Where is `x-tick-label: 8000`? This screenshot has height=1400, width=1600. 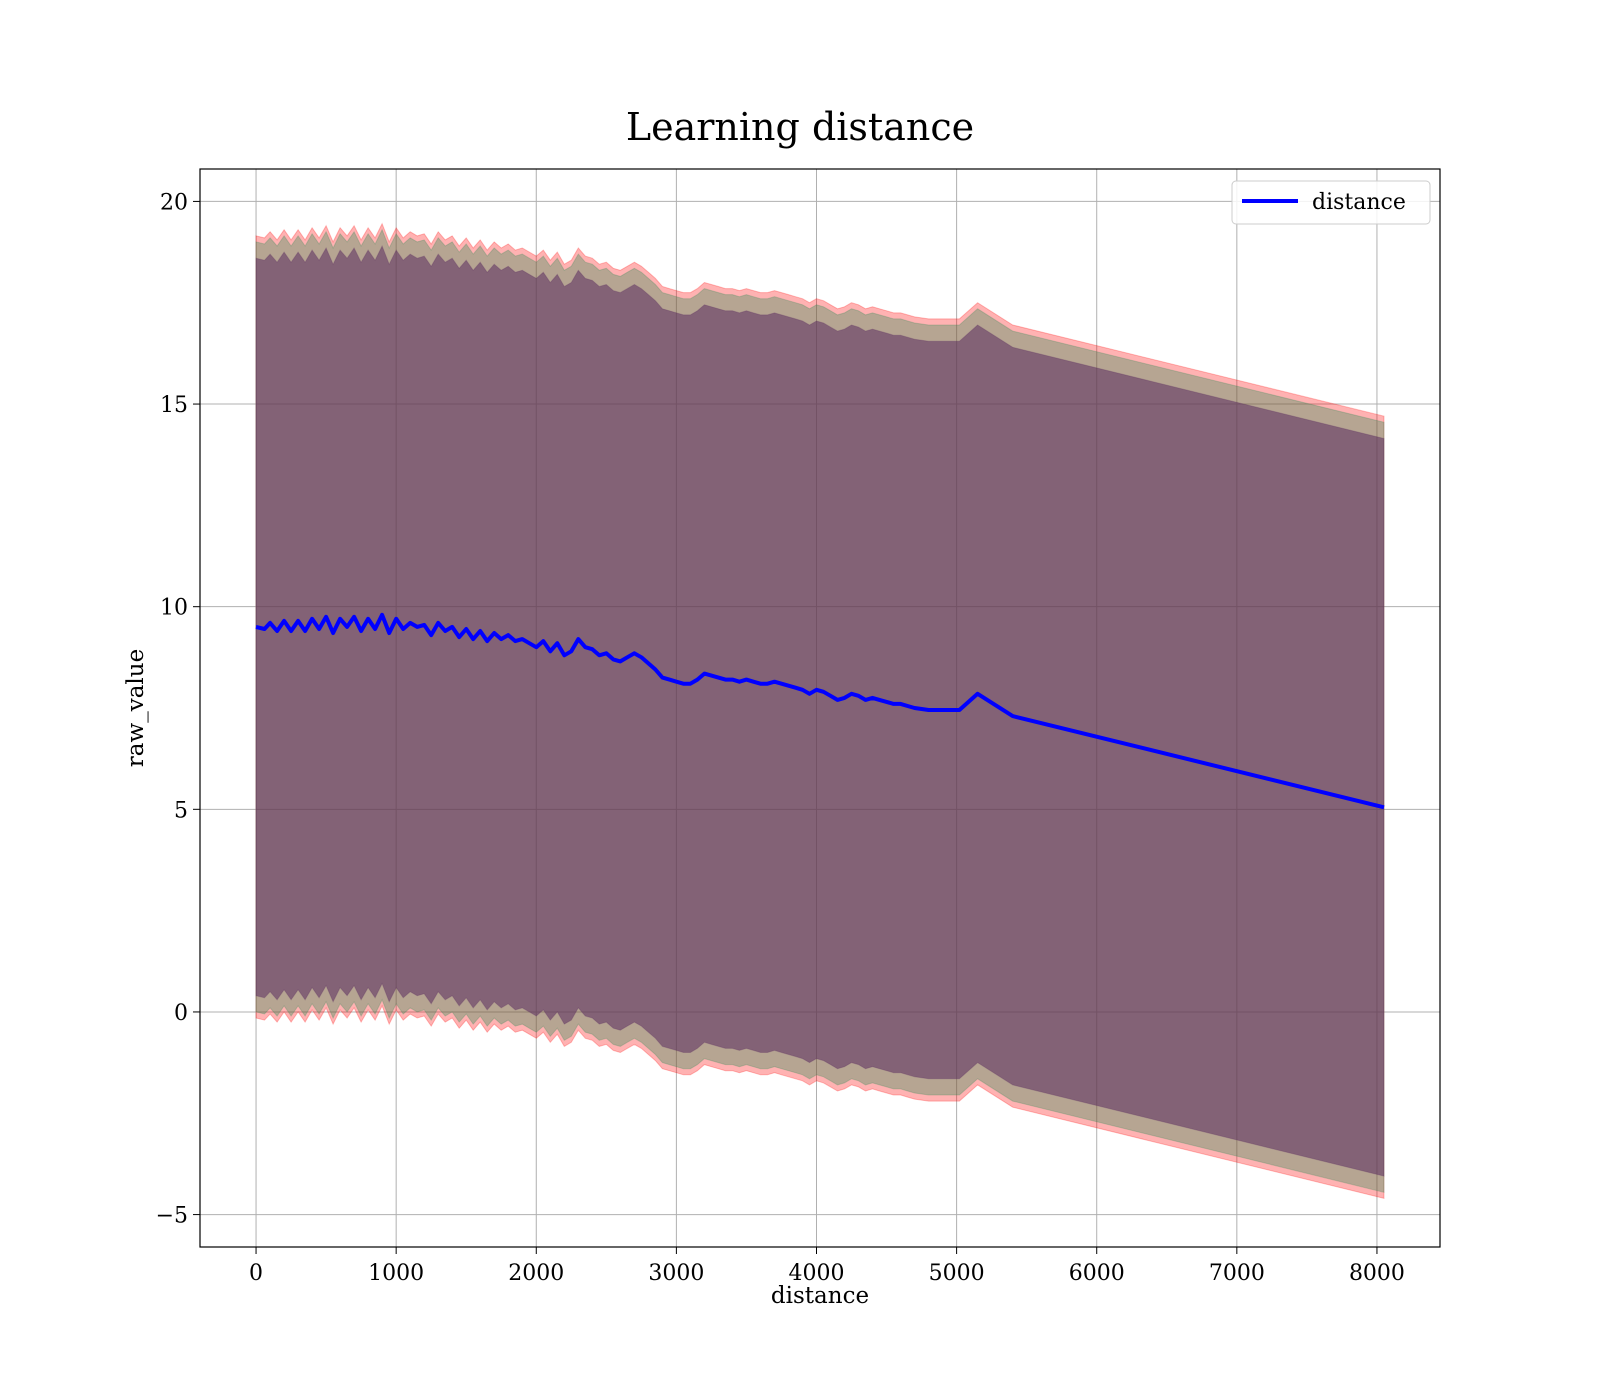 x-tick-label: 8000 is located at coordinates (1377, 1273).